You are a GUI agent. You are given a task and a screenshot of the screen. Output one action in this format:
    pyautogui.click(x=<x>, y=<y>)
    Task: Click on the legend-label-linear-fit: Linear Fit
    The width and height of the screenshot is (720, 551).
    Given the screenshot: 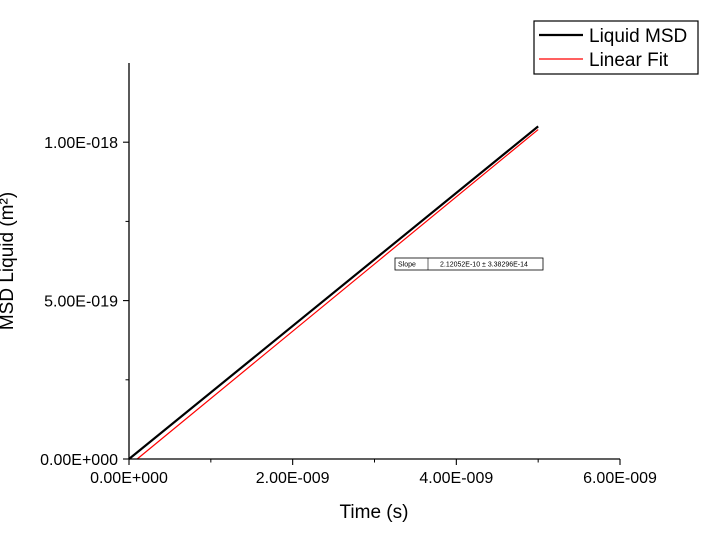 What is the action you would take?
    pyautogui.click(x=629, y=60)
    